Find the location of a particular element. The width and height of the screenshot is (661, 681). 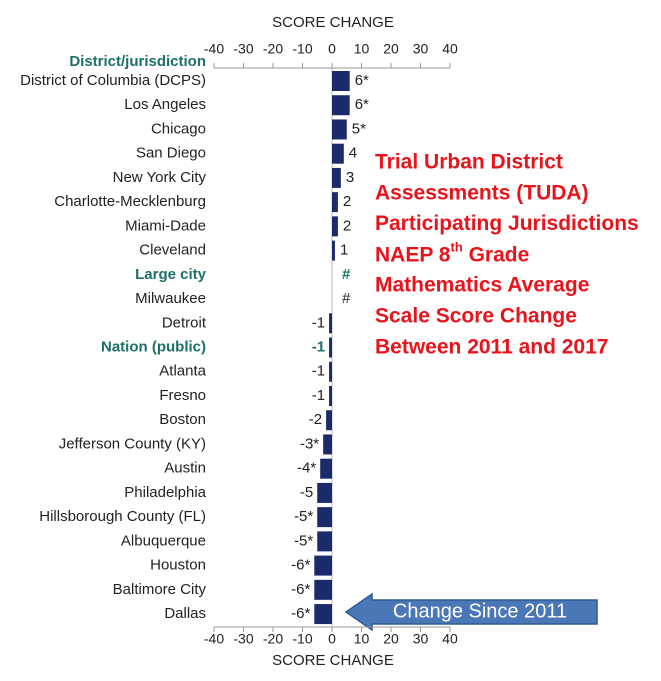

value-label: -5 is located at coordinates (306, 492).